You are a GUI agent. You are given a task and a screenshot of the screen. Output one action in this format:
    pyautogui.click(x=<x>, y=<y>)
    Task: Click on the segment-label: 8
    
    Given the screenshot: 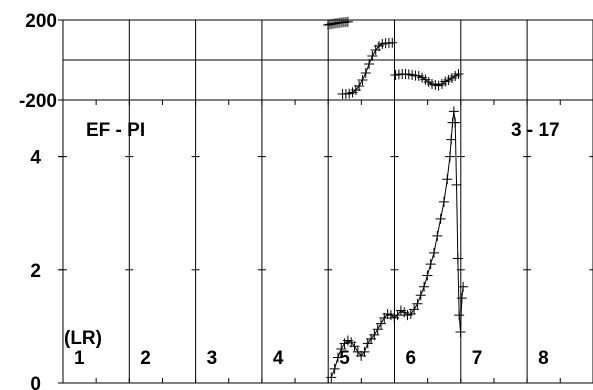 What is the action you would take?
    pyautogui.click(x=543, y=358)
    